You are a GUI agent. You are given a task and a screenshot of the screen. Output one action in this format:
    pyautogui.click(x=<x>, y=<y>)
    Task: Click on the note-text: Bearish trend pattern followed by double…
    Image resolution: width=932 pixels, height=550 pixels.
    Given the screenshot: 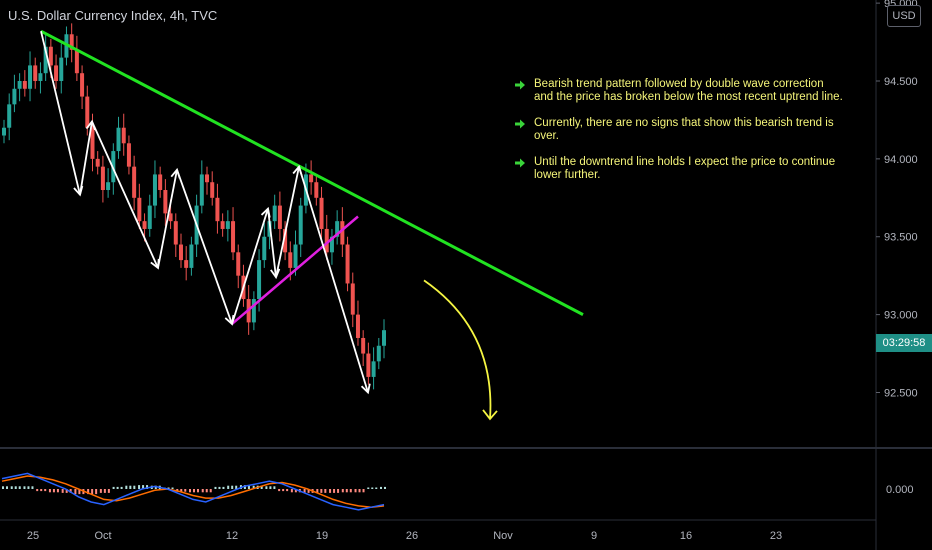 What is the action you would take?
    pyautogui.click(x=688, y=90)
    